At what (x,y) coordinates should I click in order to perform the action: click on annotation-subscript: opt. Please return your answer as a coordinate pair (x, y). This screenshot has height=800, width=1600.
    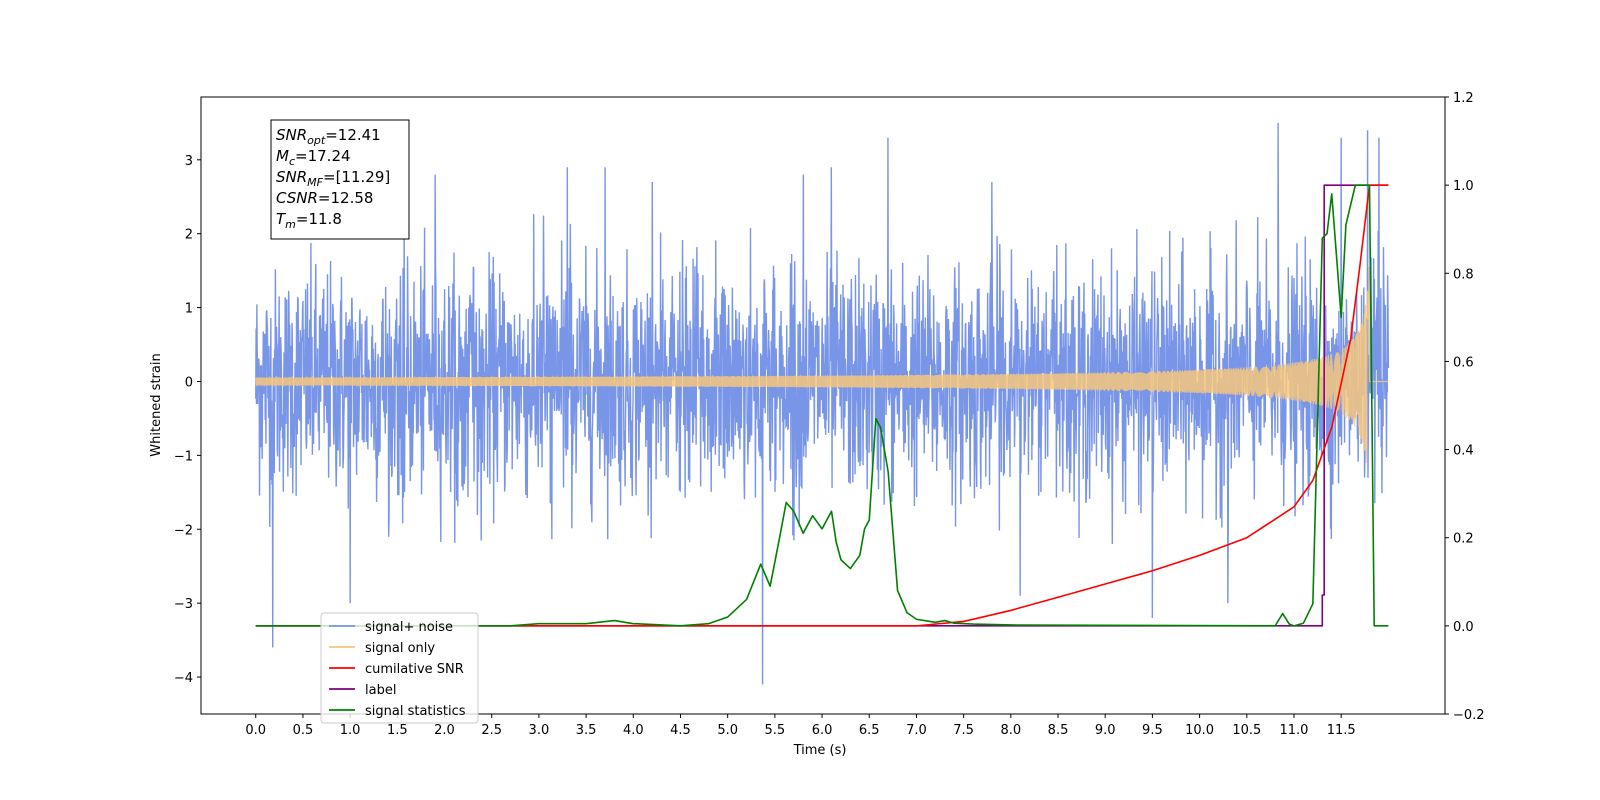
    Looking at the image, I should click on (316, 140).